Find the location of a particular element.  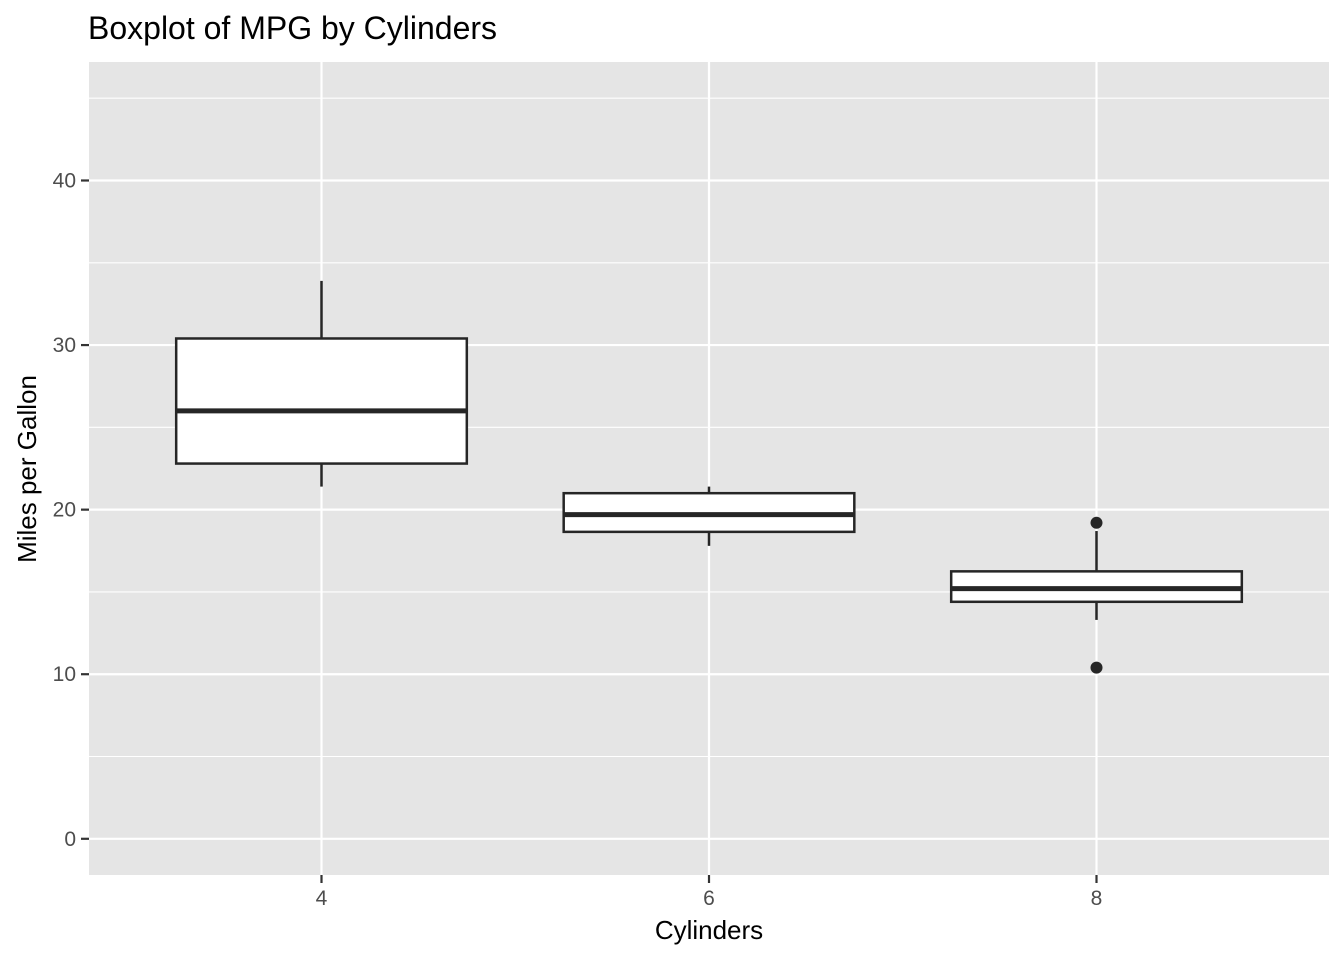

x-axis: 4 6 8 is located at coordinates (709, 892).